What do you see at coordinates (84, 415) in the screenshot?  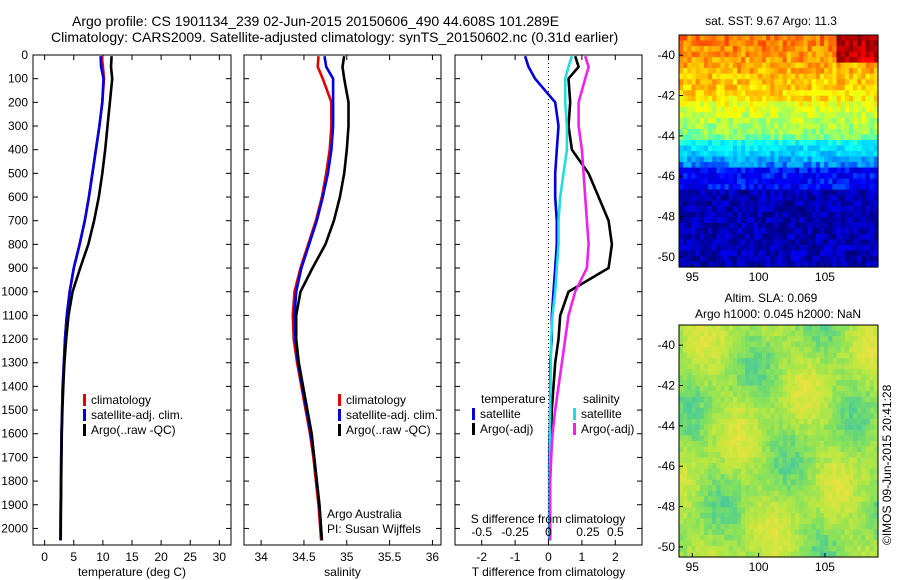 I see `temperature-legend-swatch` at bounding box center [84, 415].